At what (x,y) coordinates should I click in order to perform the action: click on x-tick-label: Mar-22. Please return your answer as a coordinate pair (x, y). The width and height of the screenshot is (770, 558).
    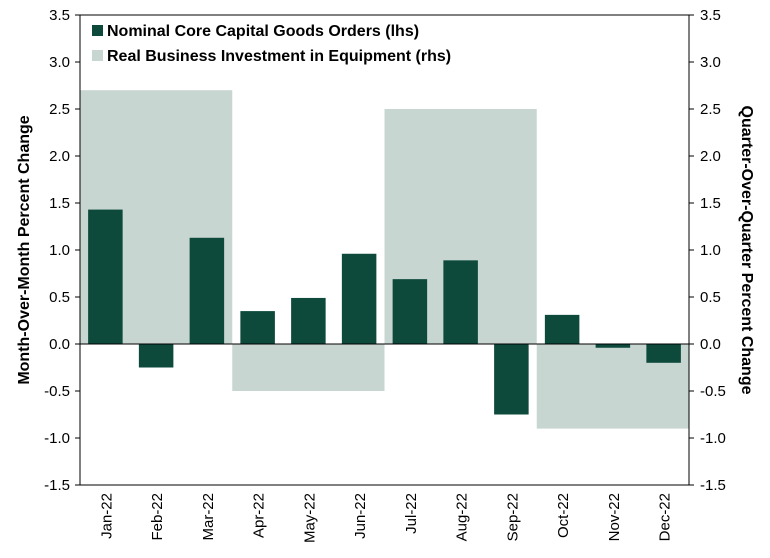
    Looking at the image, I should click on (208, 517).